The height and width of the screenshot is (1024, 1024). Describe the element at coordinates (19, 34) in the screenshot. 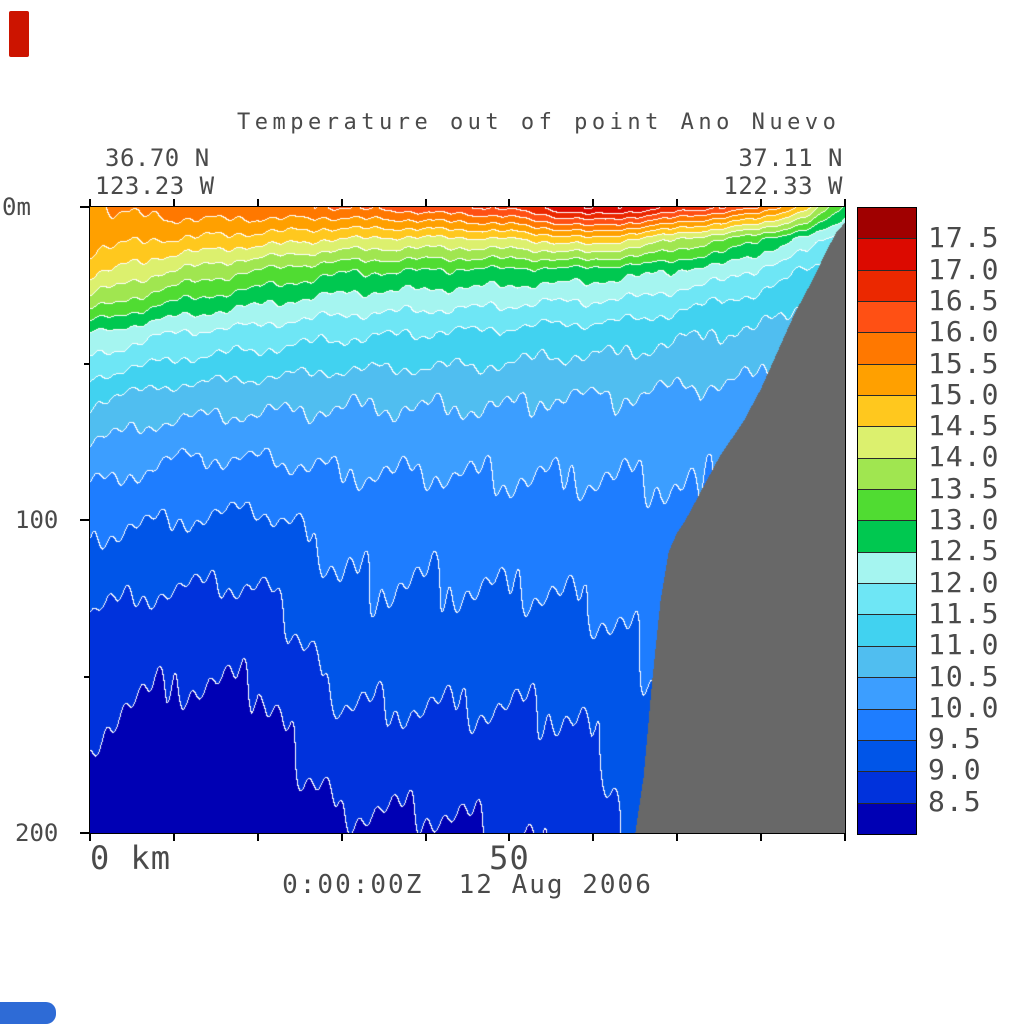

I see `screen-artifact-red-icon` at that location.